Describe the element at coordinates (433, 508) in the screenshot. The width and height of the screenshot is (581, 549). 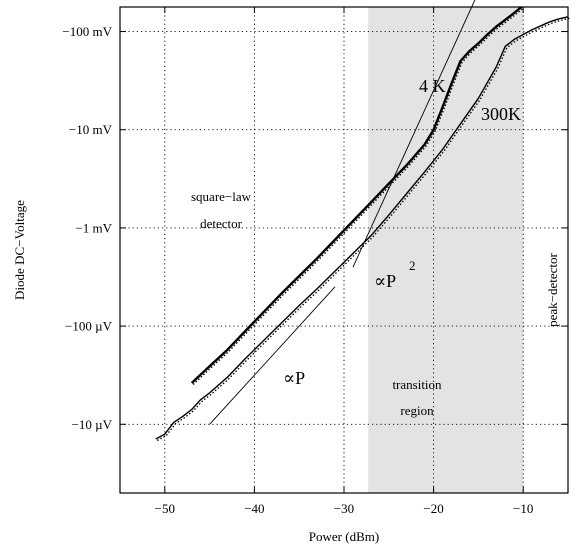
I see `x-tick-label: −20` at that location.